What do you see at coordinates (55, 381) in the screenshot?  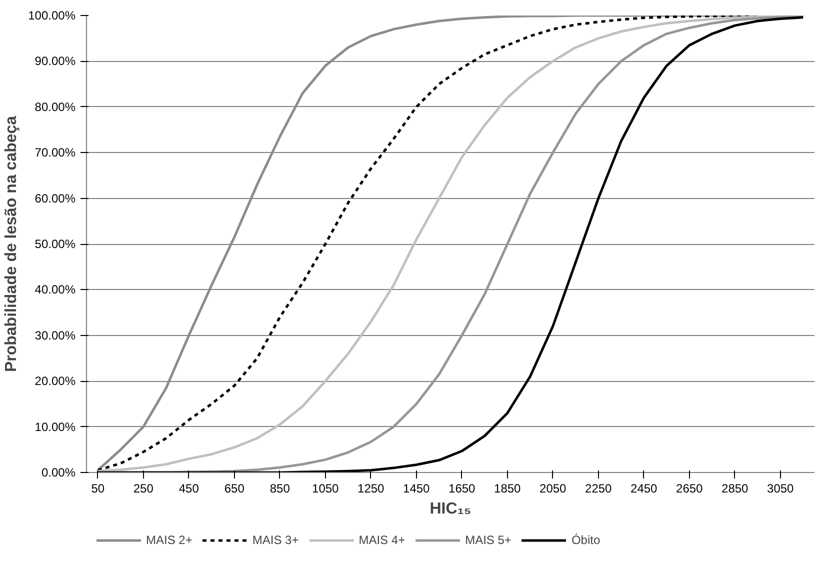 I see `y-tick-label: 20.00%` at bounding box center [55, 381].